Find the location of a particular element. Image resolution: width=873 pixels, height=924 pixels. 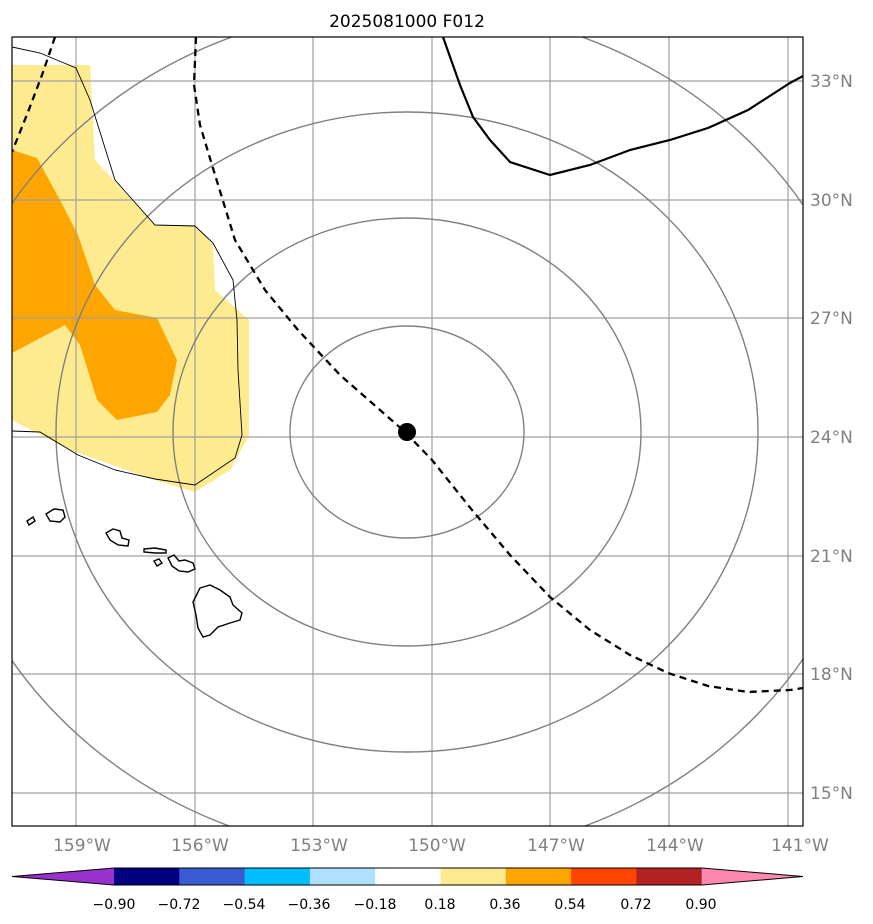

colorbar-tick-label: 0.18 is located at coordinates (439, 905).